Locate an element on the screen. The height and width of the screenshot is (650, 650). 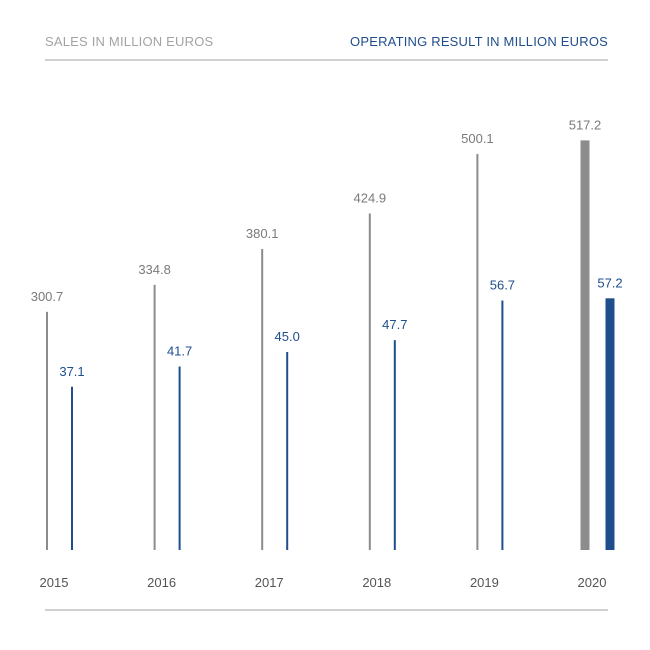
sales-bar-2017 is located at coordinates (262, 399).